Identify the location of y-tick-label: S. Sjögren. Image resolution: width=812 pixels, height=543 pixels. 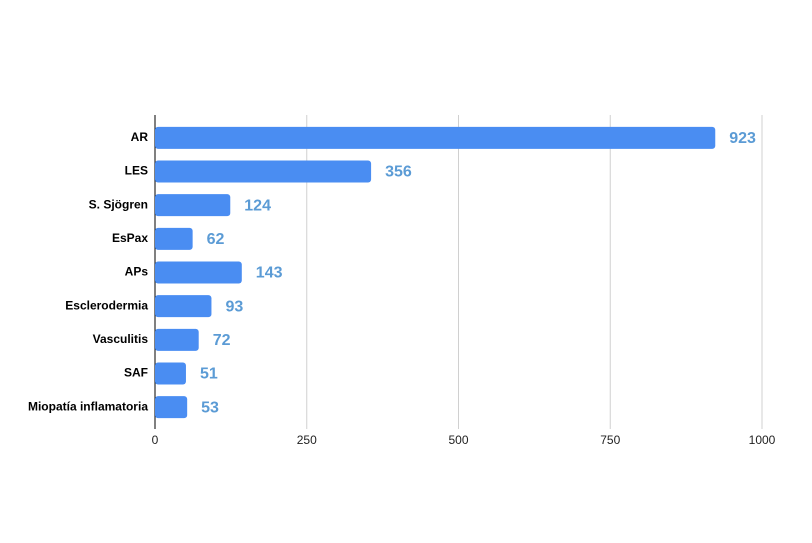
(118, 204).